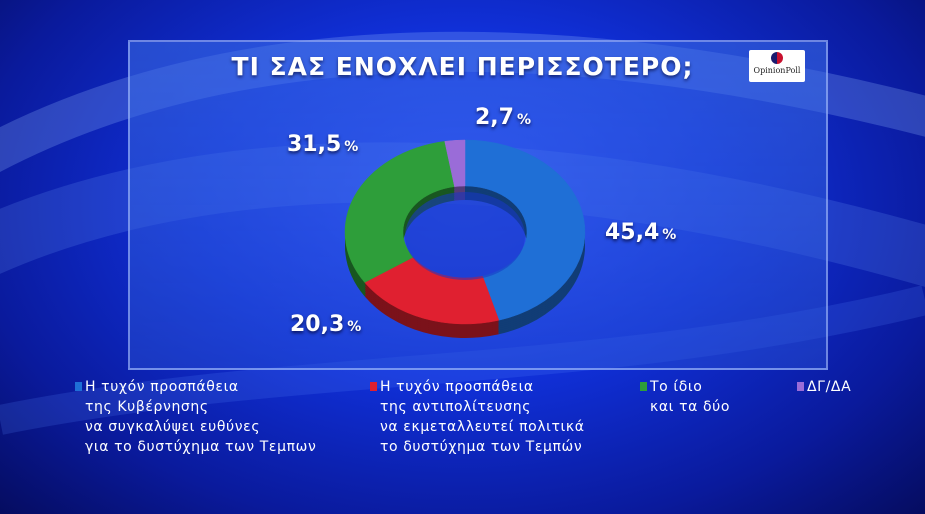  Describe the element at coordinates (777, 70) in the screenshot. I see `logo-text: OpinionPoll` at that location.